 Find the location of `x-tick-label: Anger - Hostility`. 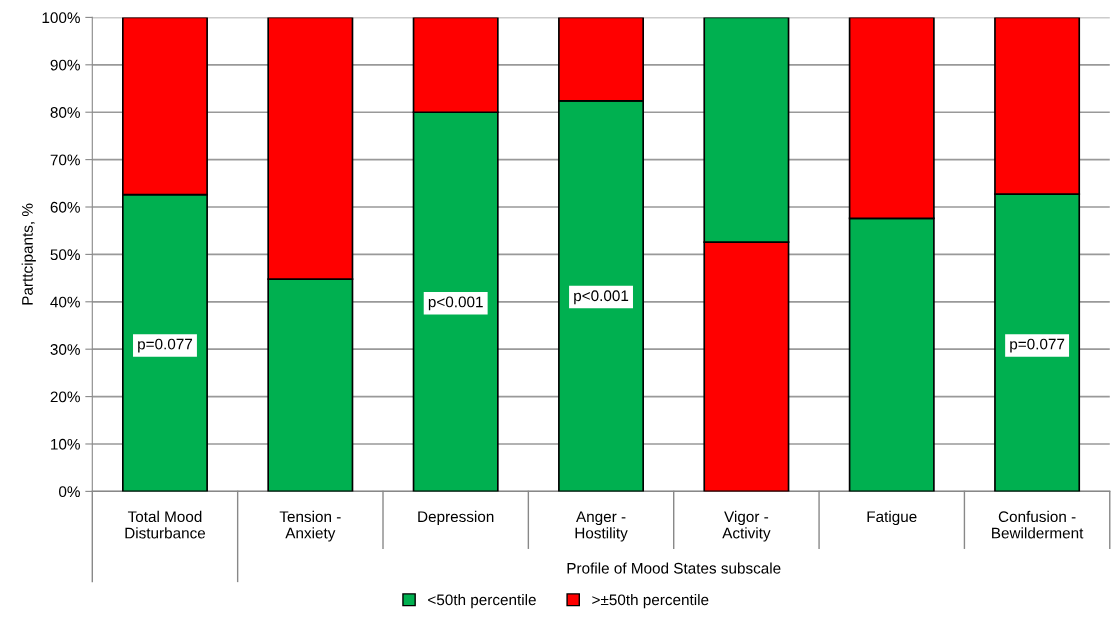

x-tick-label: Anger - Hostility is located at coordinates (601, 526).